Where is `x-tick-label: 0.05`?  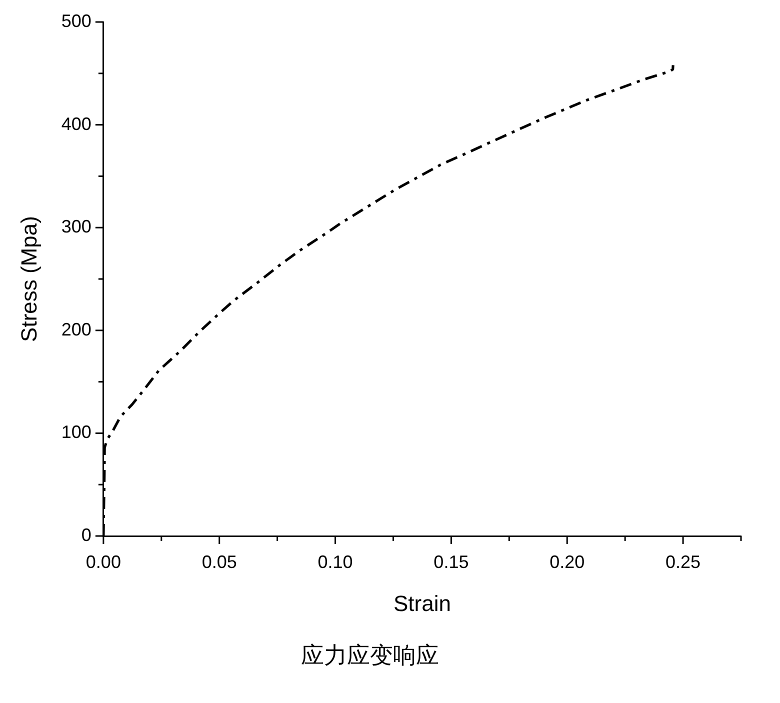 x-tick-label: 0.05 is located at coordinates (219, 562).